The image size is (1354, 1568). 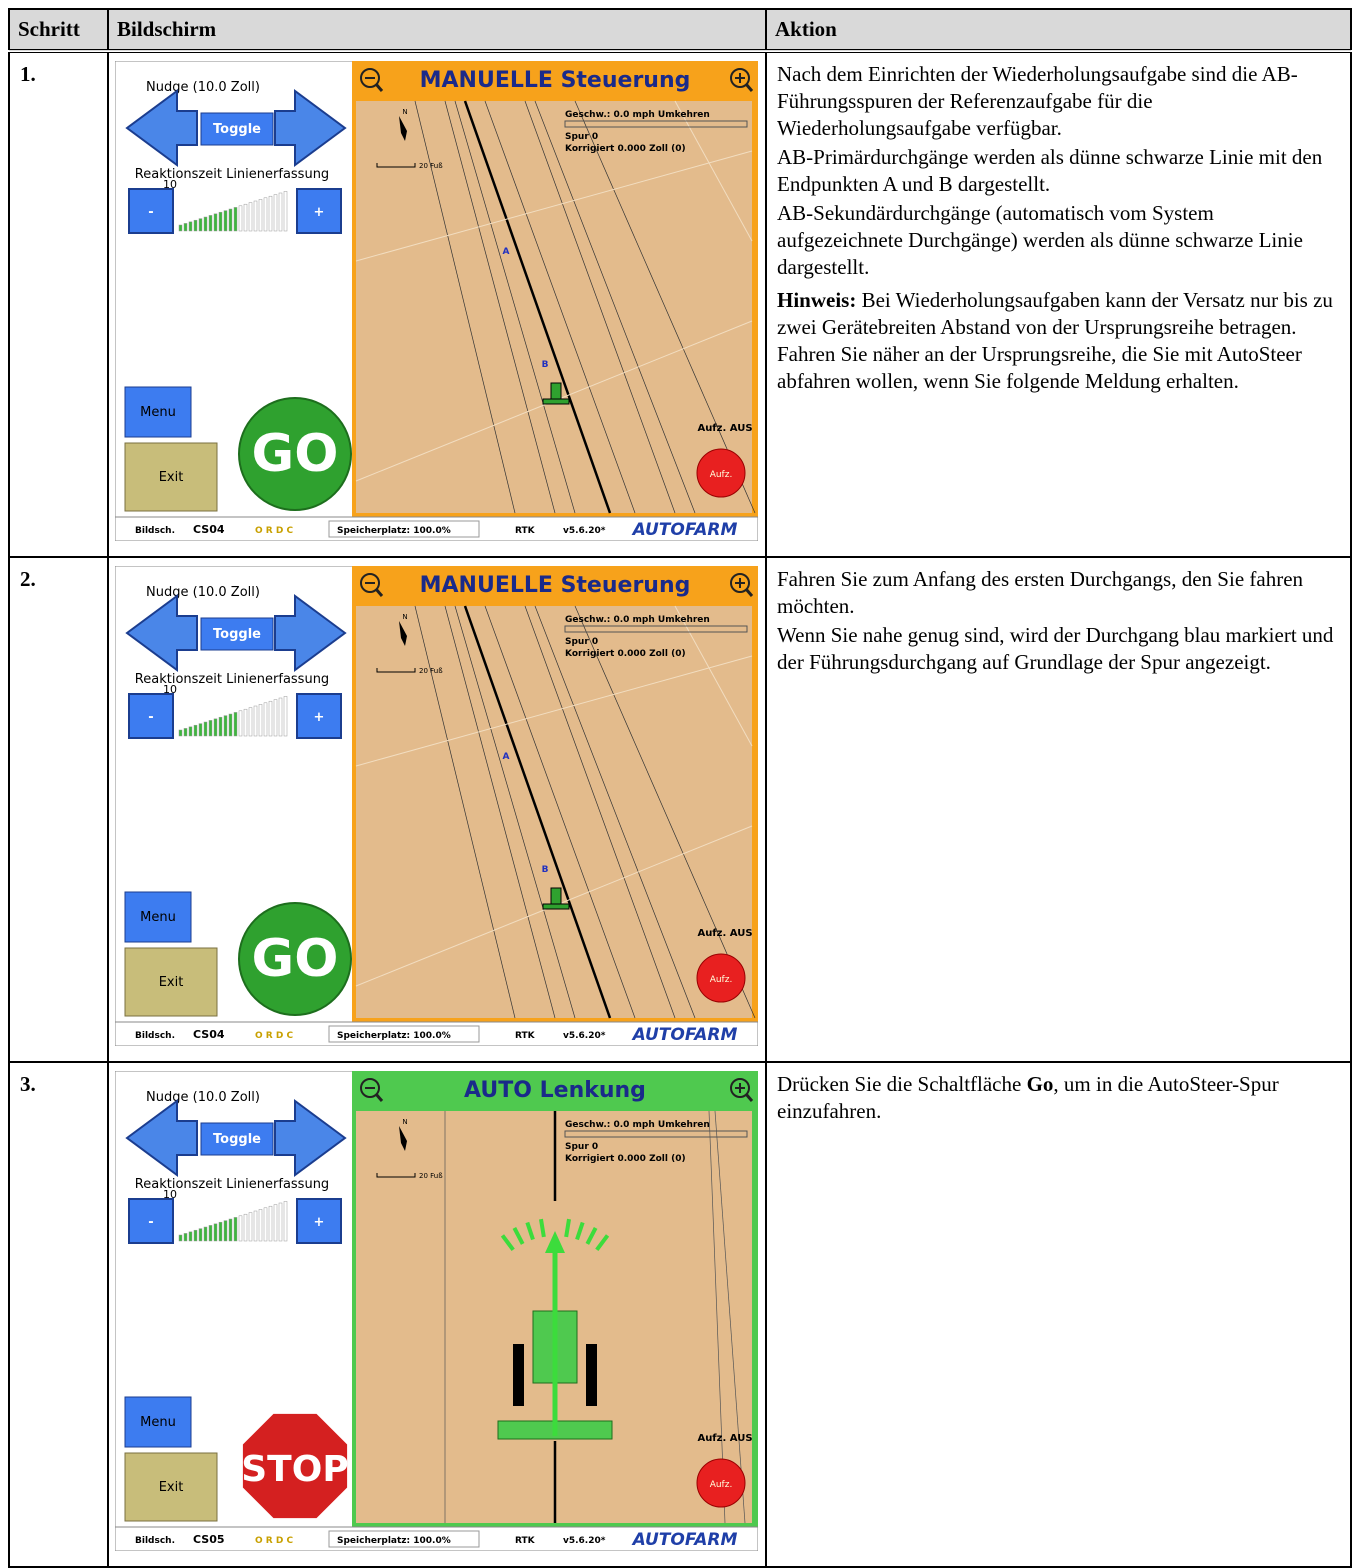 I want to click on screen-label: Korrigiert 0.000 Zoll (0), so click(x=625, y=1159).